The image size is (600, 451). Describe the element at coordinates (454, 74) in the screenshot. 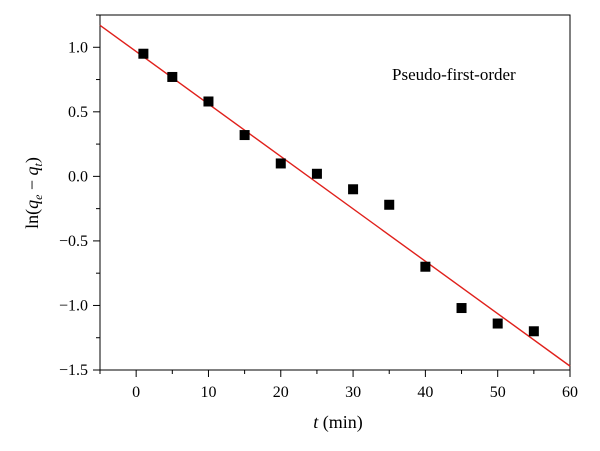

I see `annotation-label: Pseudo-first-order` at that location.